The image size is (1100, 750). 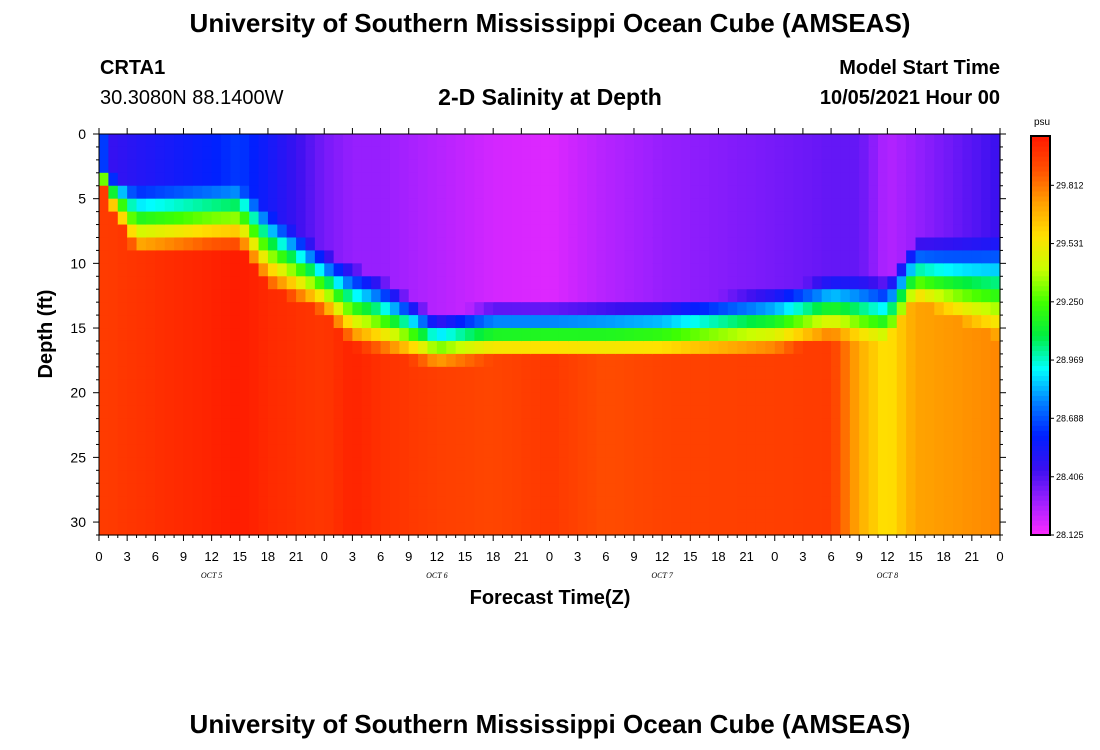 What do you see at coordinates (802, 556) in the screenshot?
I see `x-tick-label: 3` at bounding box center [802, 556].